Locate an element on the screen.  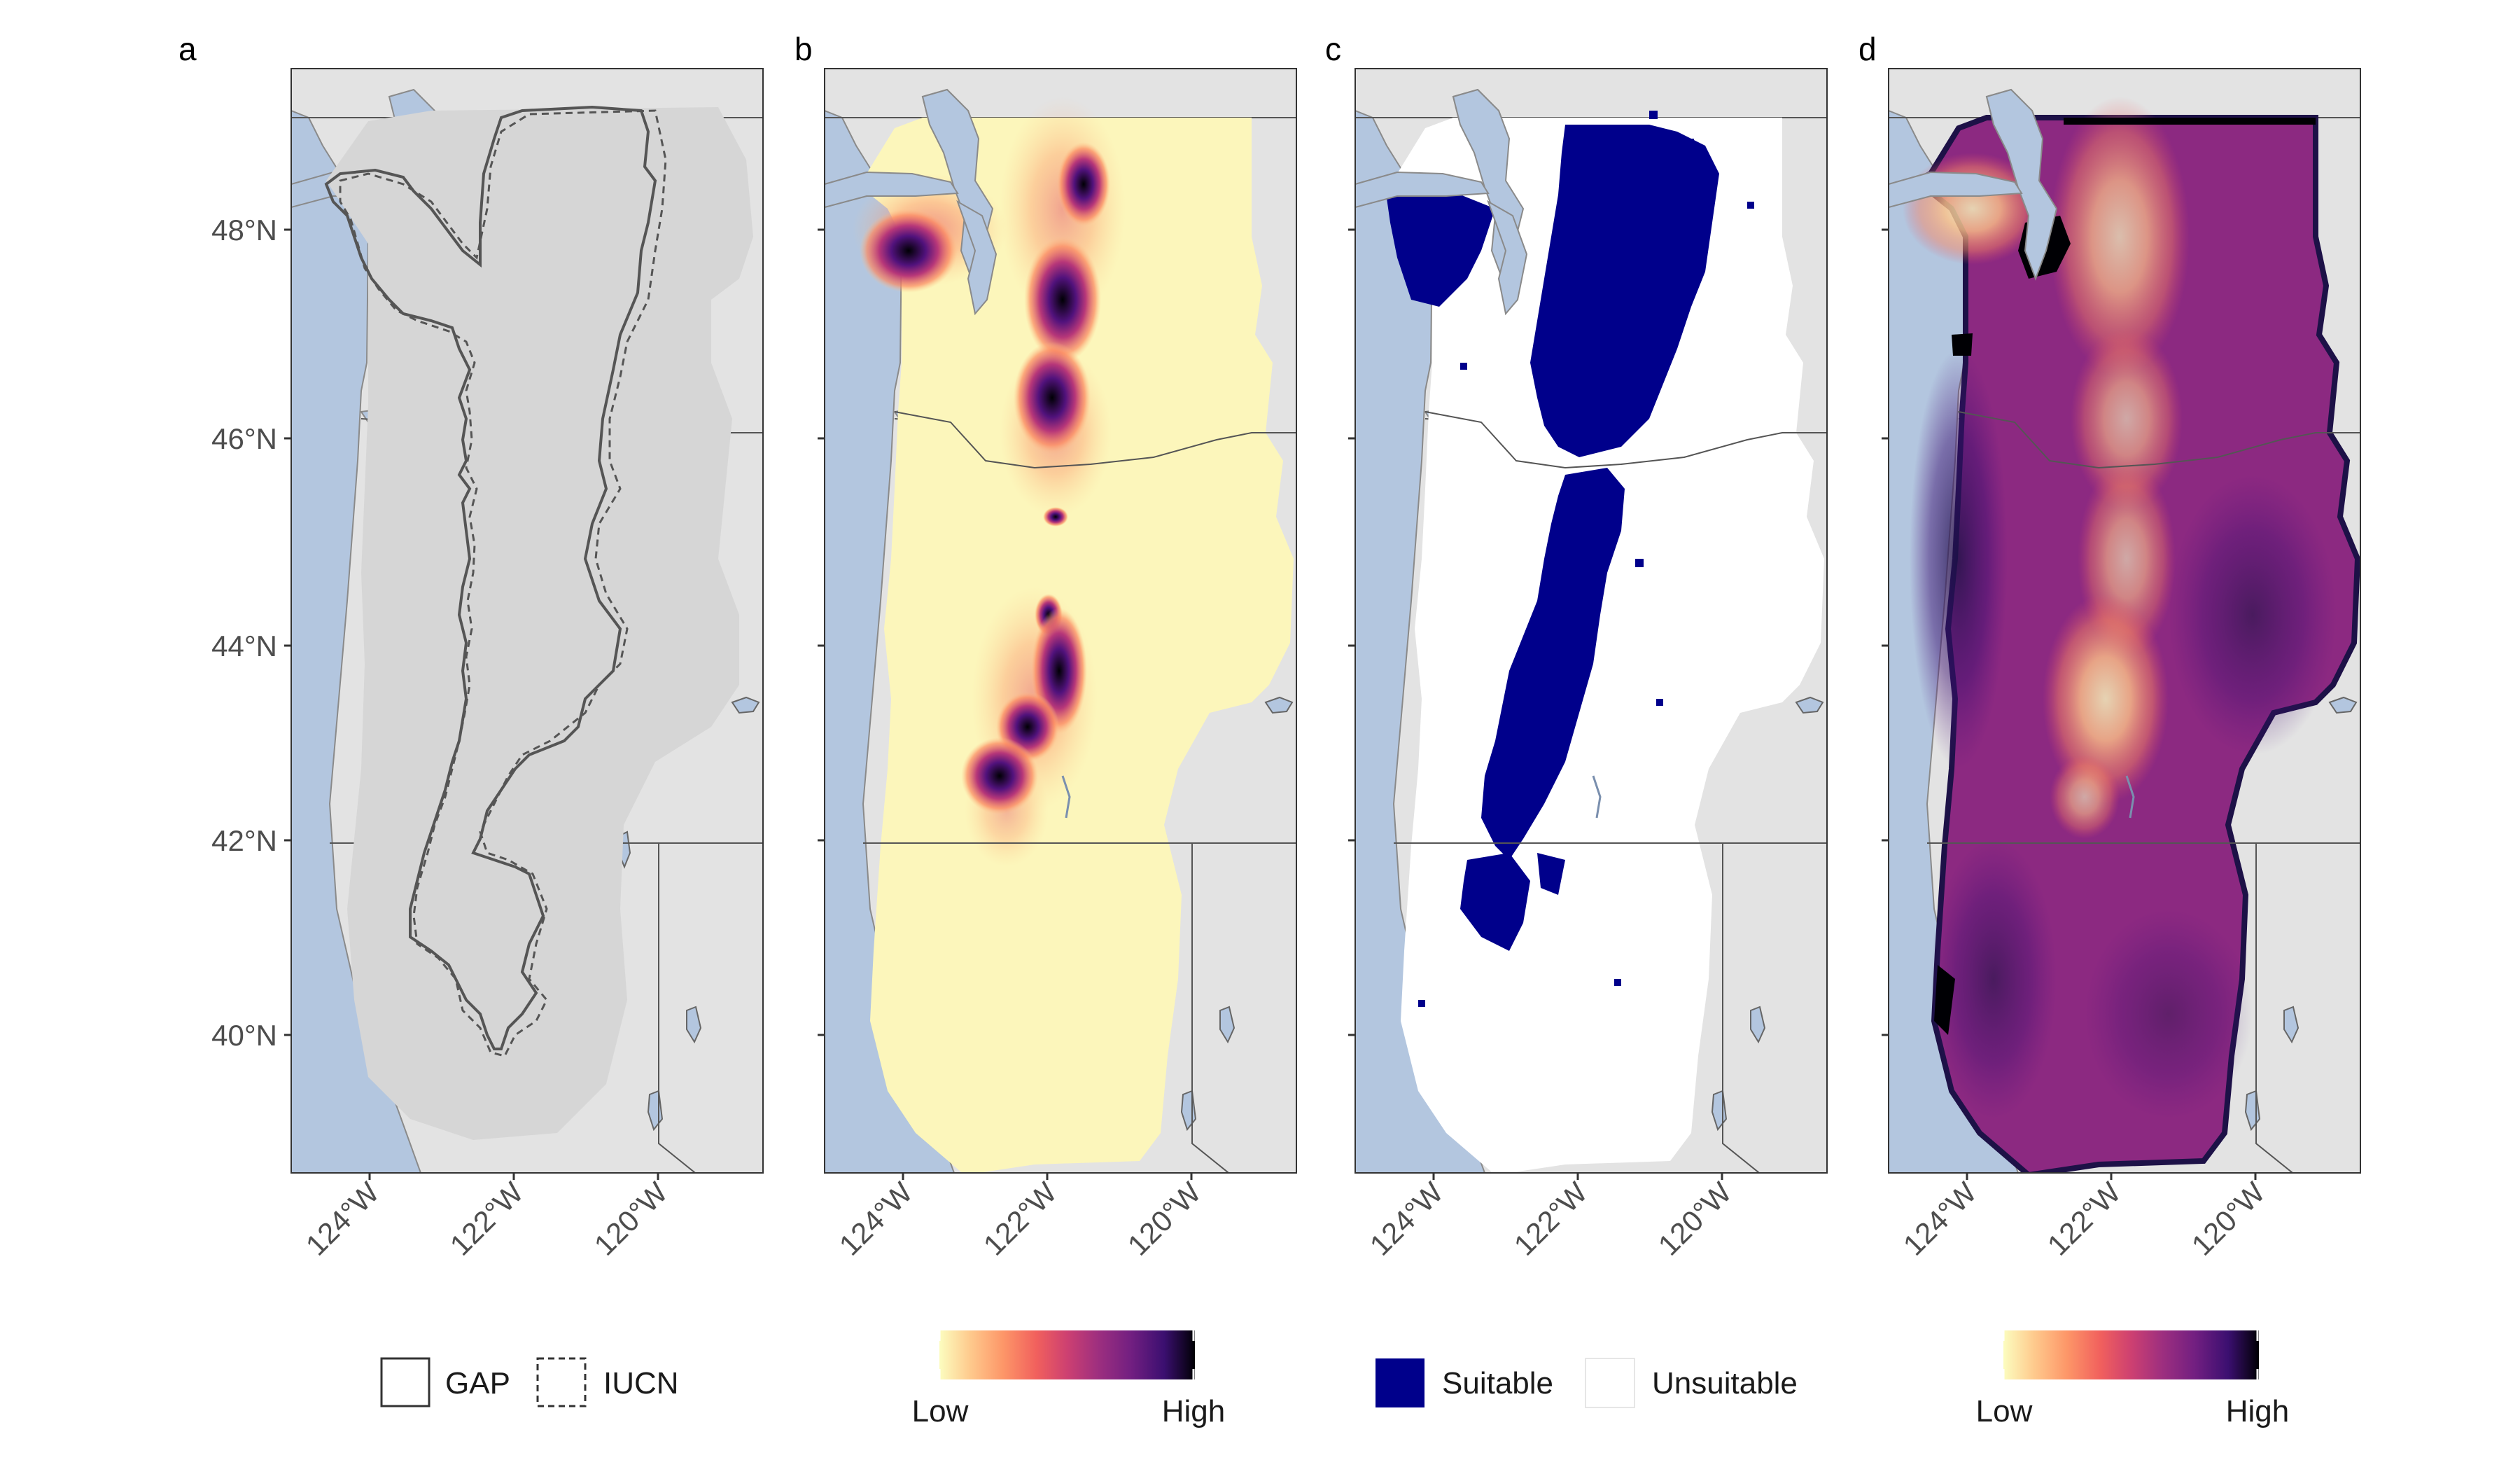
legend-suitable-key is located at coordinates (1400, 1383).